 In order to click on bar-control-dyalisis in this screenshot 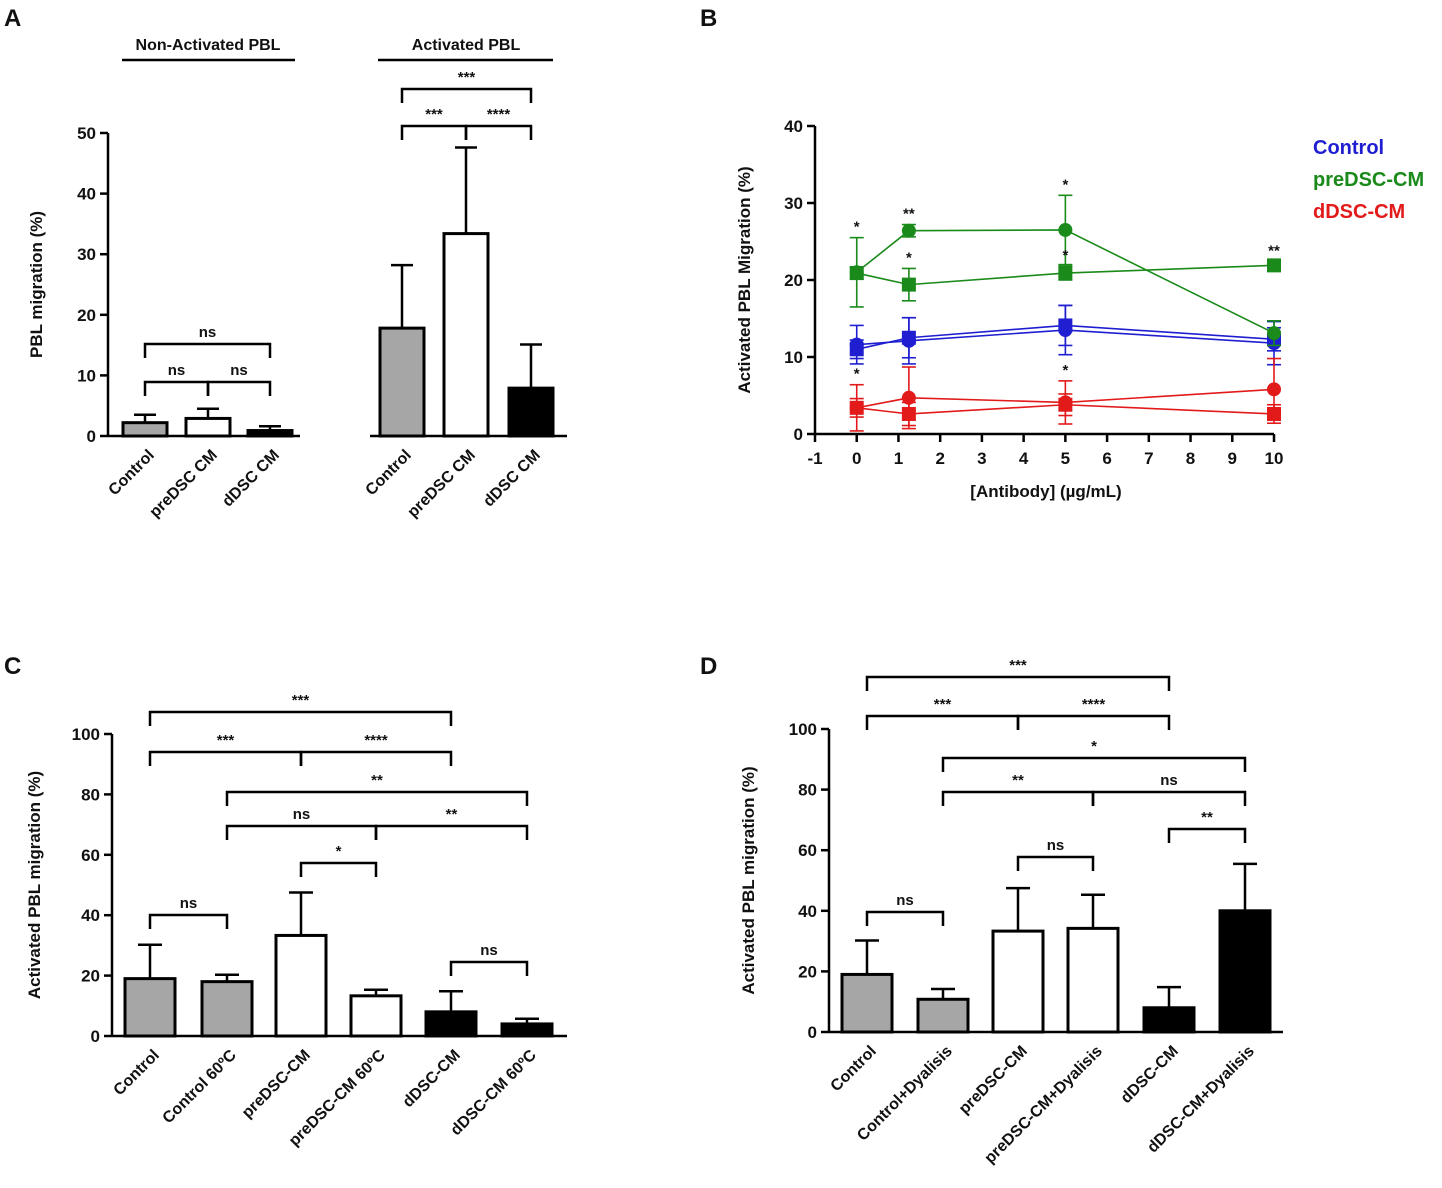, I will do `click(943, 1015)`.